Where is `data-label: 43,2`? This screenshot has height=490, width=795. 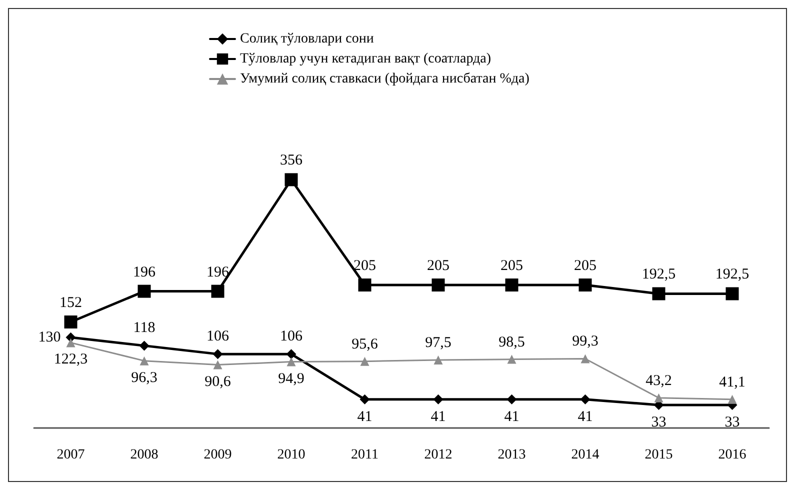 data-label: 43,2 is located at coordinates (659, 380).